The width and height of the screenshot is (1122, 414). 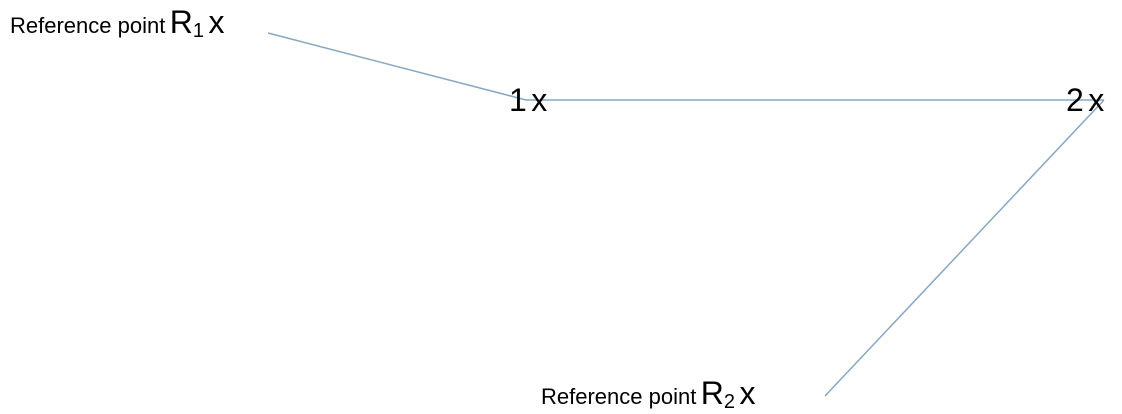 I want to click on reference-point-r1-label: Reference point R1 x, so click(x=117, y=23).